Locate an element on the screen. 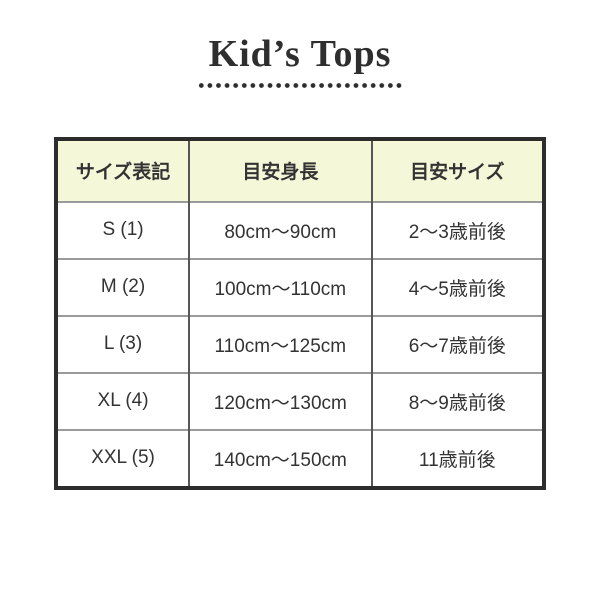  cell-age-range: 6〜7歳前後 is located at coordinates (457, 343).